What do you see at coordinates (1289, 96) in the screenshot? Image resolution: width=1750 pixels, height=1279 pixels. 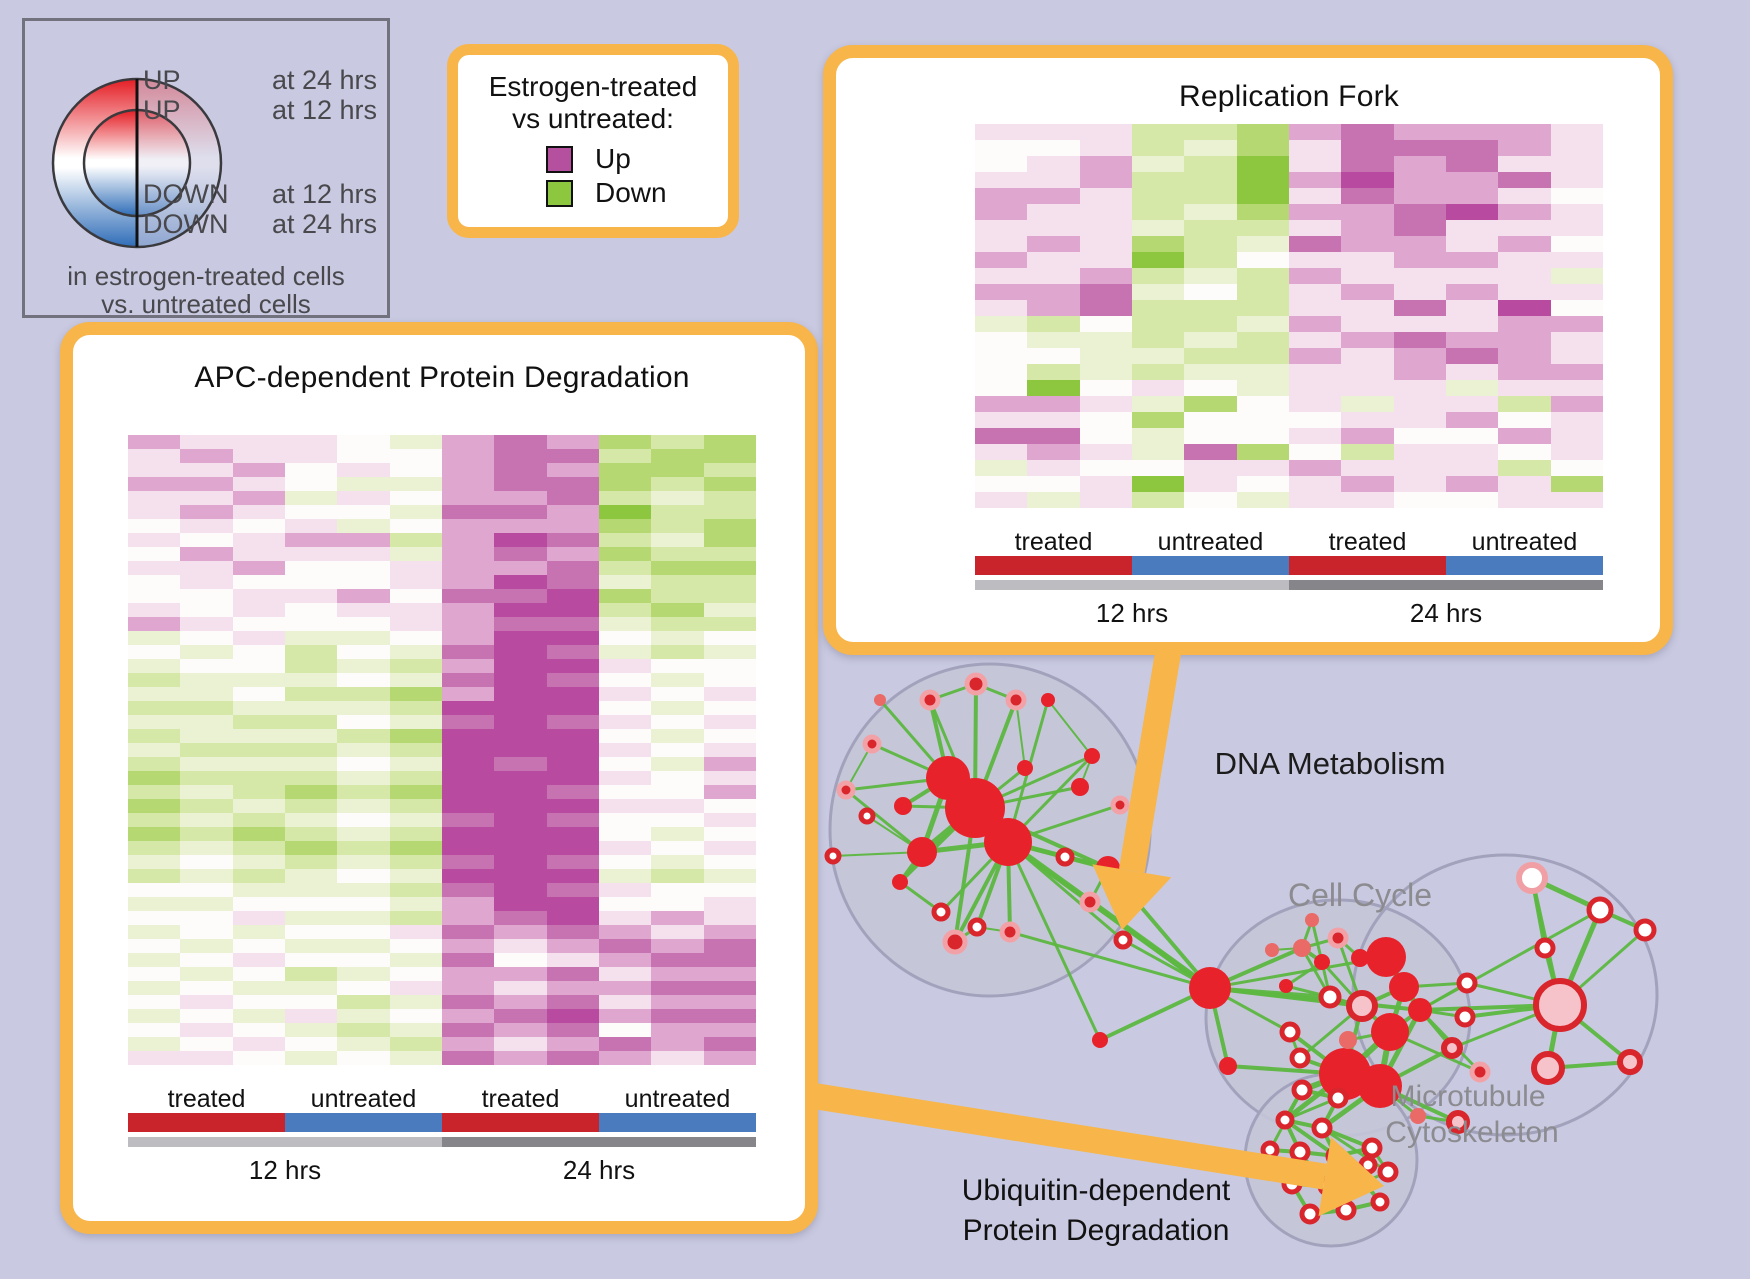 I see `replication-fork-title: Replication Fork` at bounding box center [1289, 96].